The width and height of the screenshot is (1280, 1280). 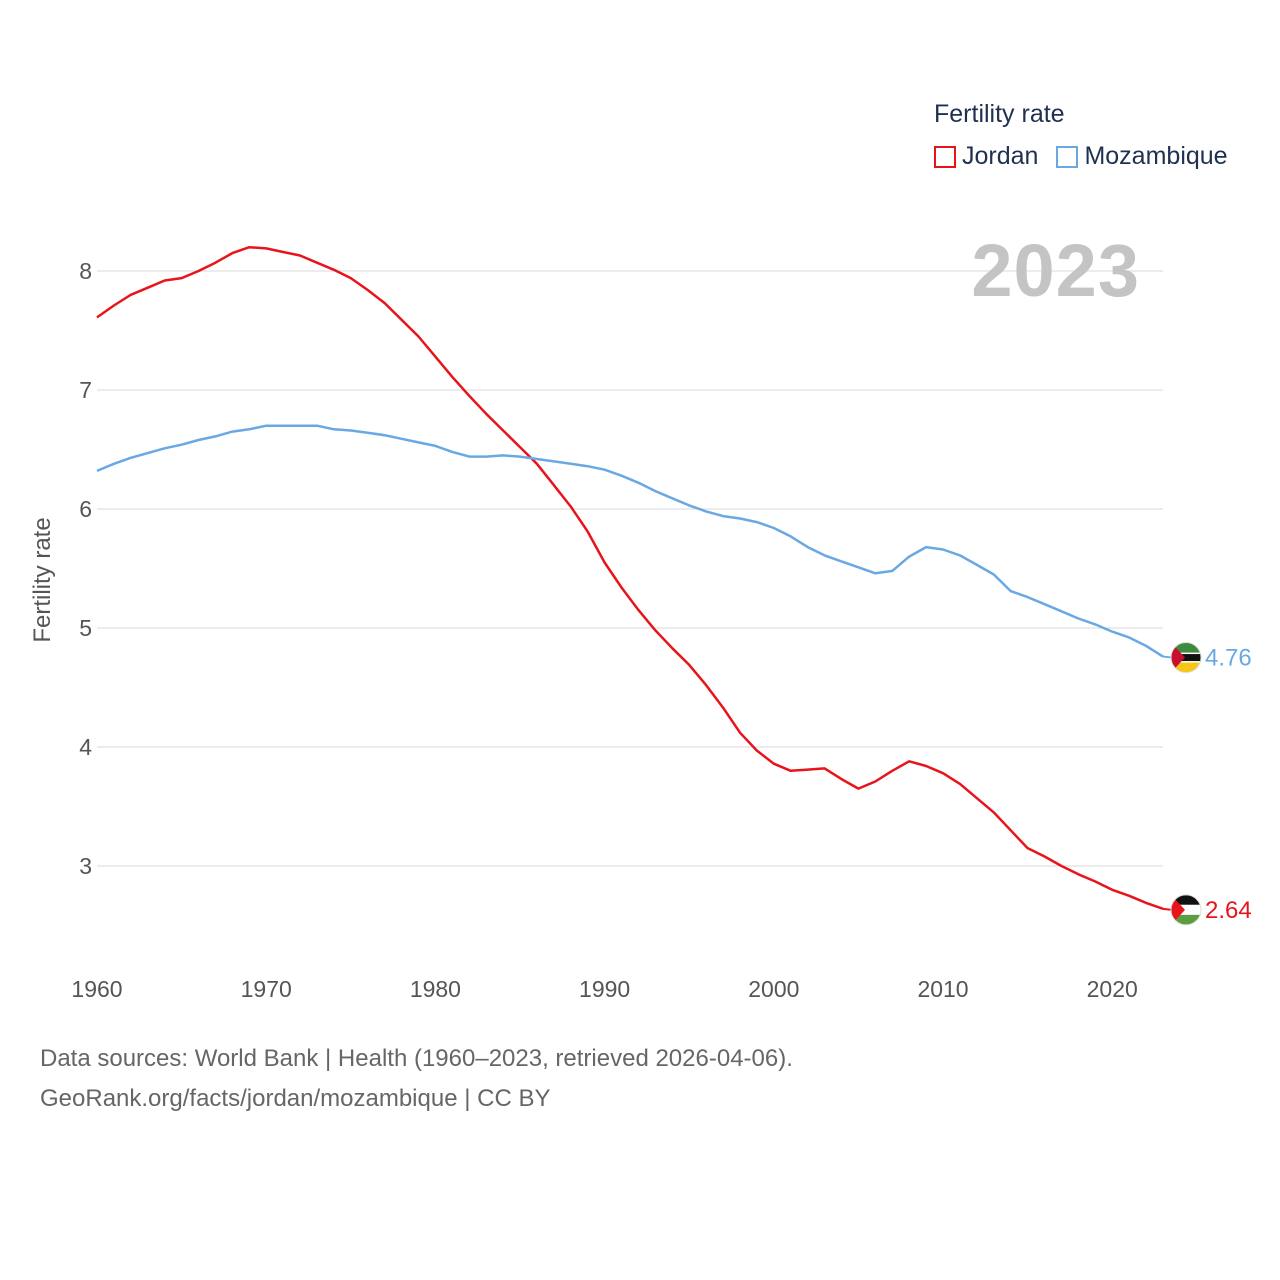 I want to click on x-tick-label-1990: 1990, so click(x=604, y=989).